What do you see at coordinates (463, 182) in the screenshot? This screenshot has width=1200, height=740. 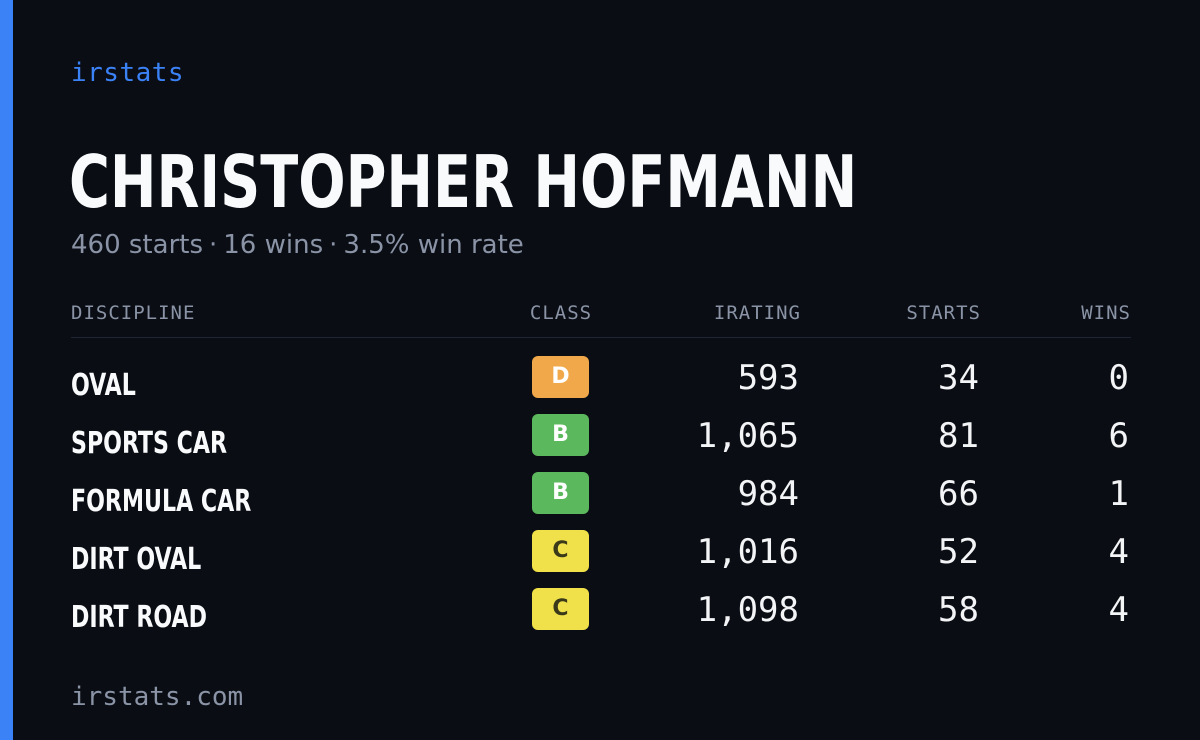 I see `driver-name: CHRISTOPHER HOFMANN` at bounding box center [463, 182].